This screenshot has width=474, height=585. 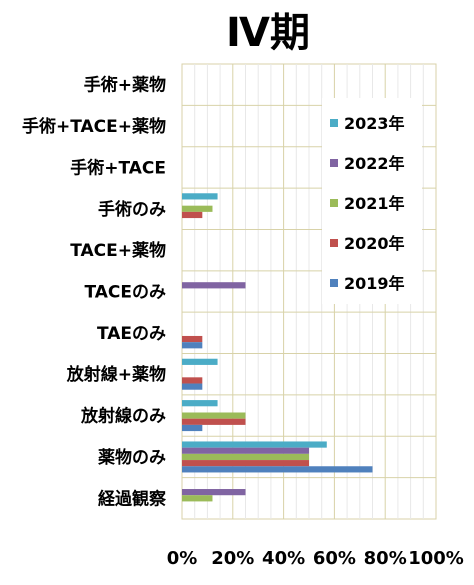 I want to click on category-label: 手術+薬物, so click(x=125, y=85).